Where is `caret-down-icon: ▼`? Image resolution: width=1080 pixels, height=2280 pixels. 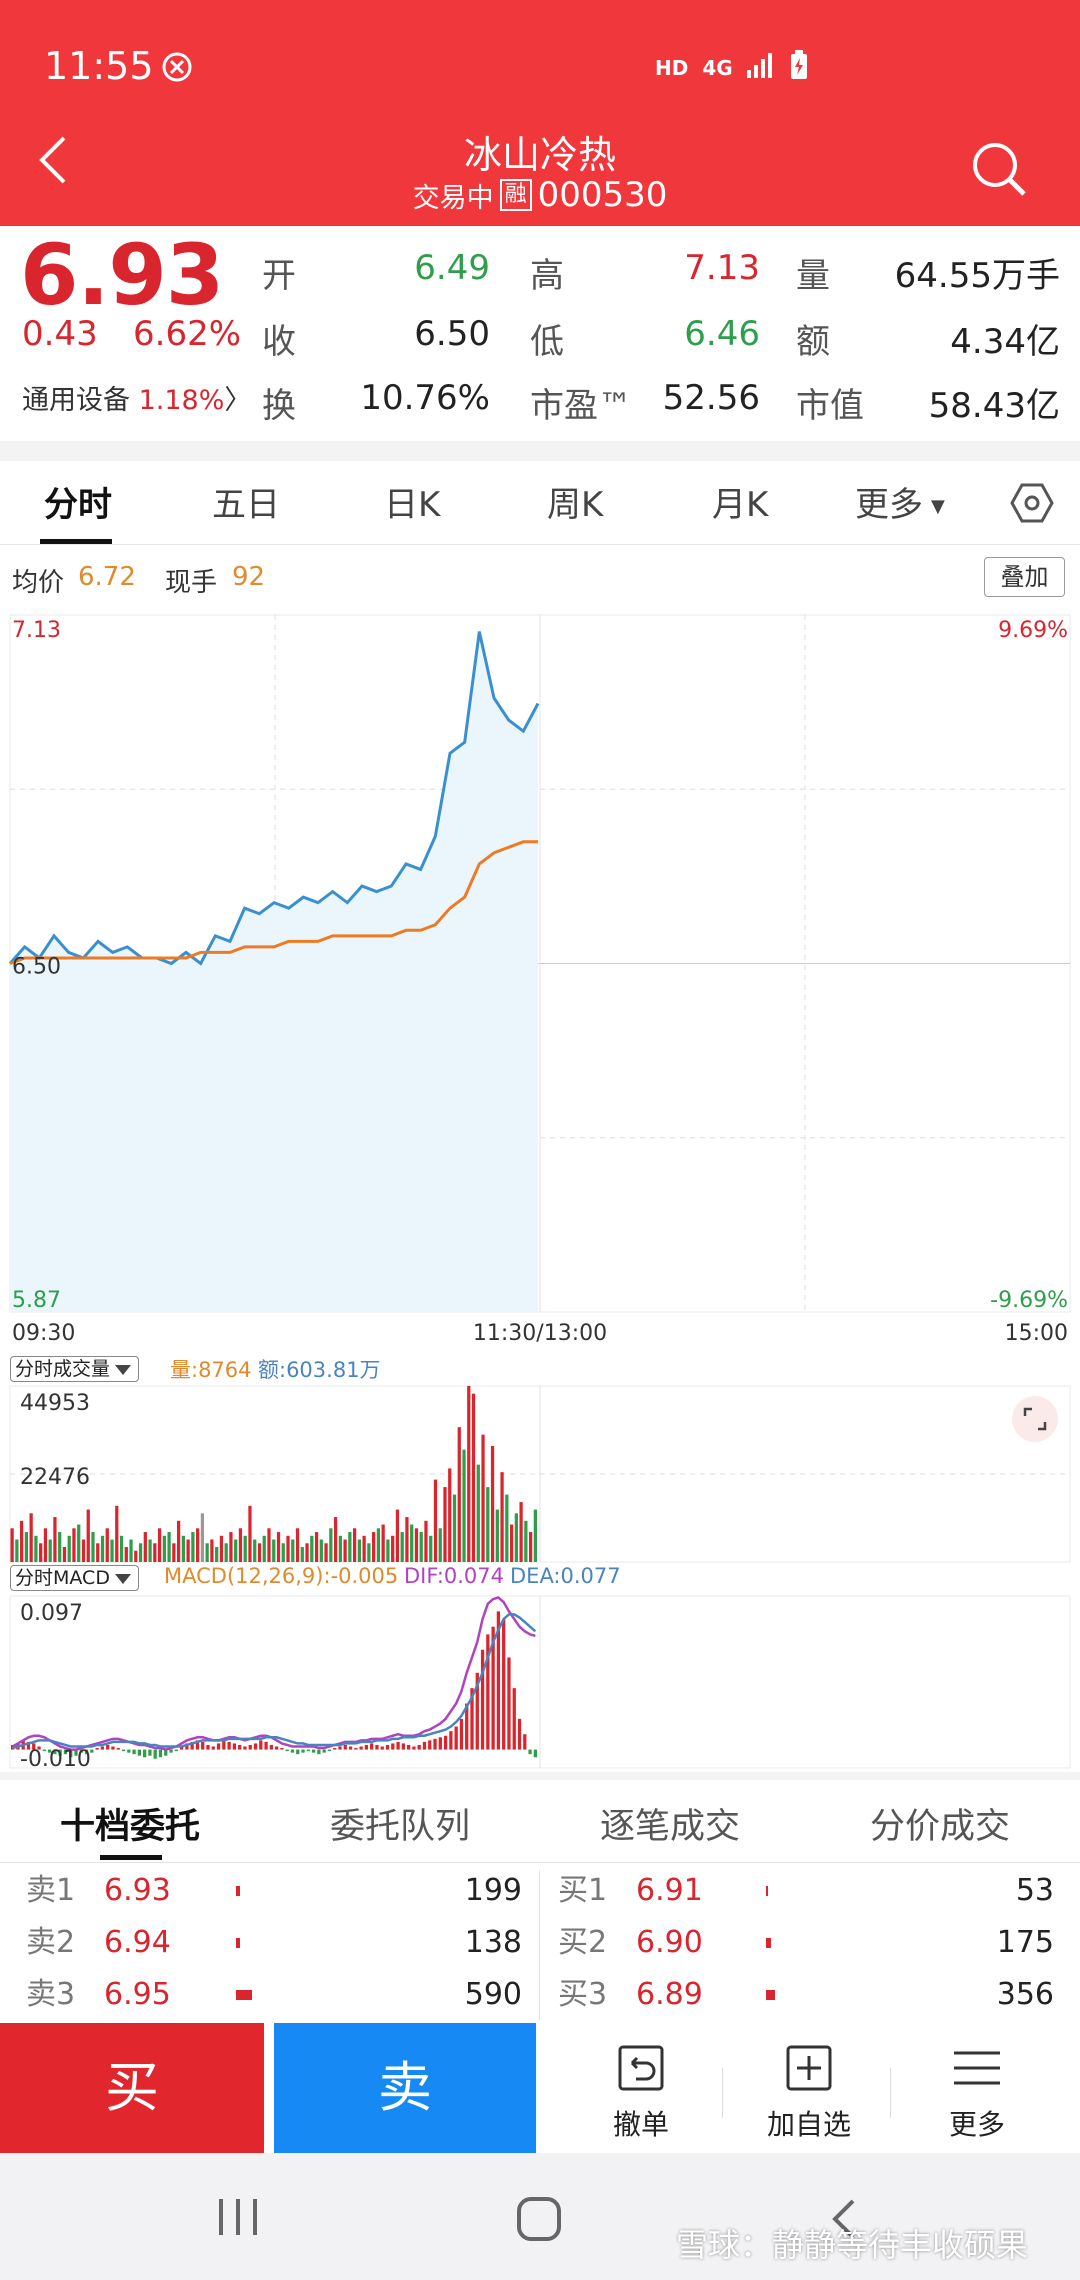 caret-down-icon: ▼ is located at coordinates (938, 506).